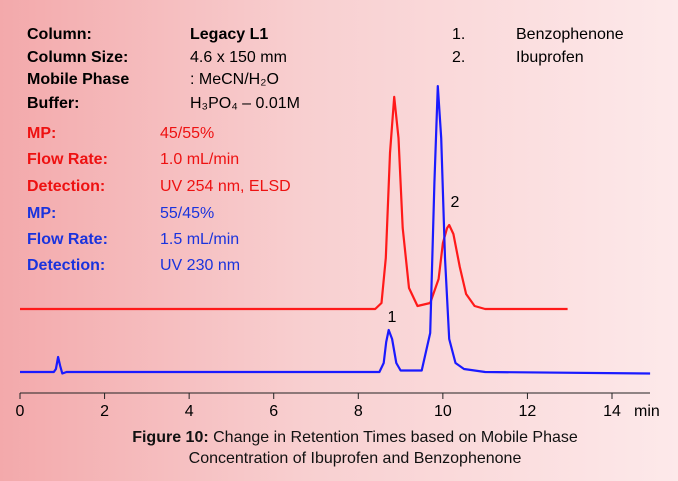  What do you see at coordinates (187, 213) in the screenshot?
I see `condition-value: 55/45%` at bounding box center [187, 213].